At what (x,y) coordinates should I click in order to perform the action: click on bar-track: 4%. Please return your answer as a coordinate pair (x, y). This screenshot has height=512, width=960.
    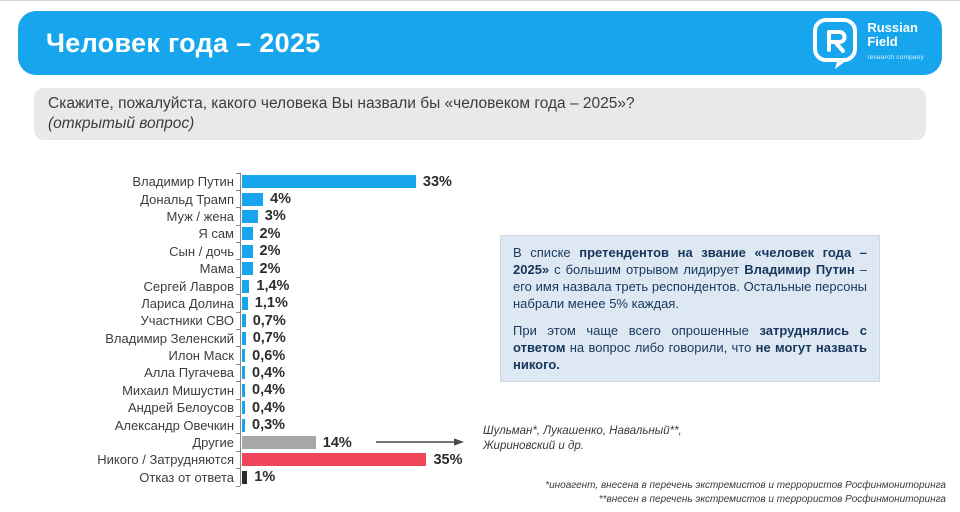
    Looking at the image, I should click on (598, 198).